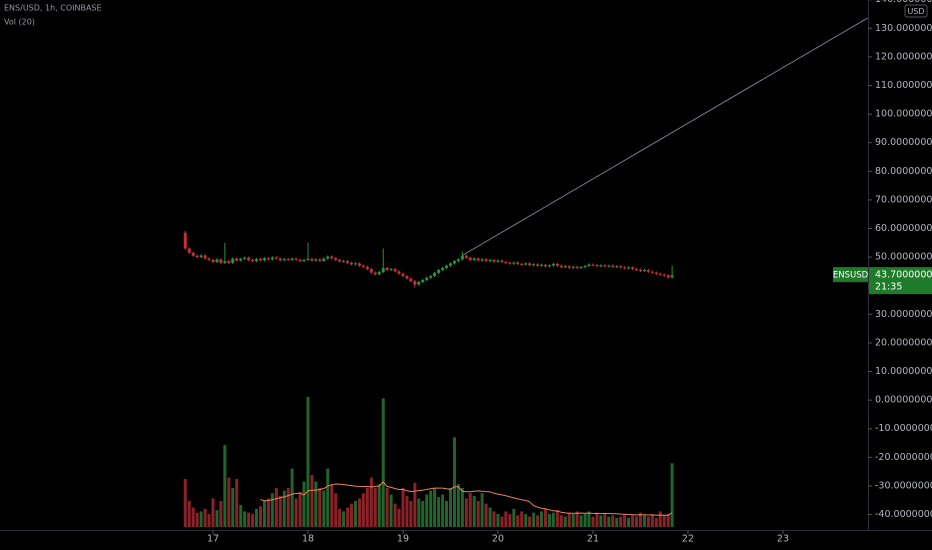  I want to click on x-tick-label: 21, so click(593, 539).